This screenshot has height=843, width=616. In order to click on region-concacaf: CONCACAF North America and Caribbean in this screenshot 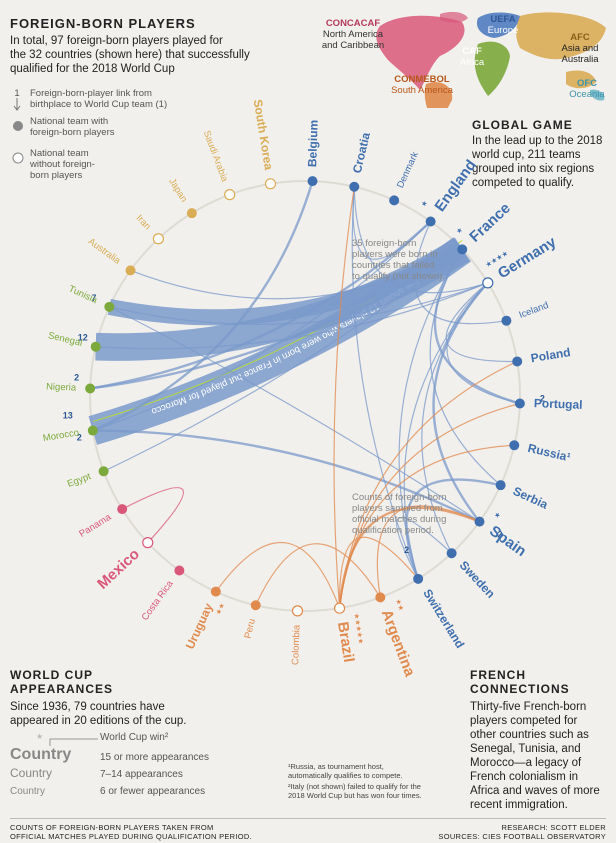, I will do `click(353, 34)`.